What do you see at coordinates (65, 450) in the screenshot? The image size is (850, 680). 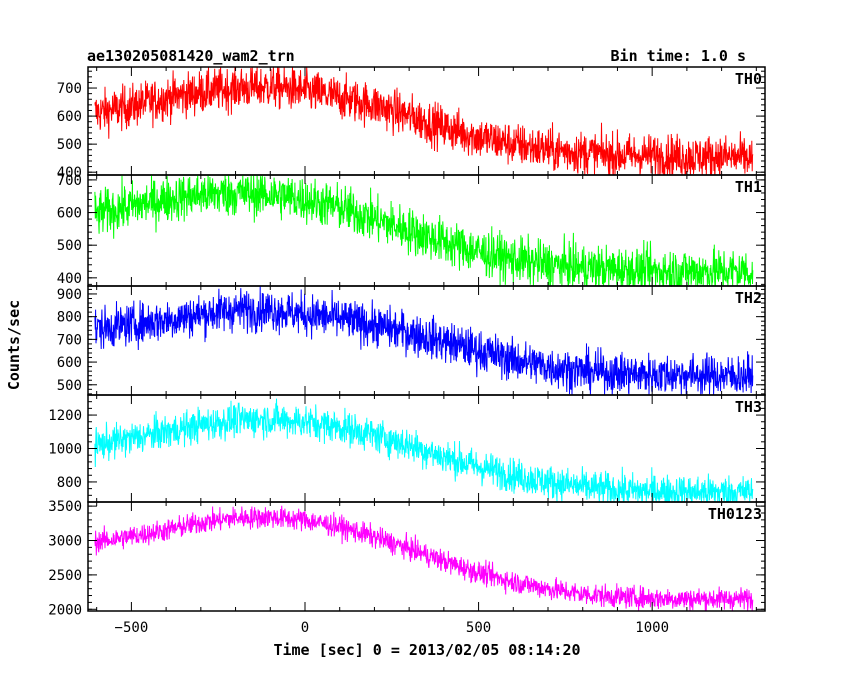 I see `y-tick-label: 1000` at bounding box center [65, 450].